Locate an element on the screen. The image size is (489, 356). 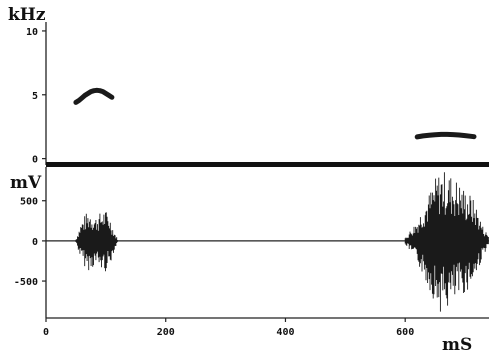
amplitude-tick-label: 500 is located at coordinates (29, 202).